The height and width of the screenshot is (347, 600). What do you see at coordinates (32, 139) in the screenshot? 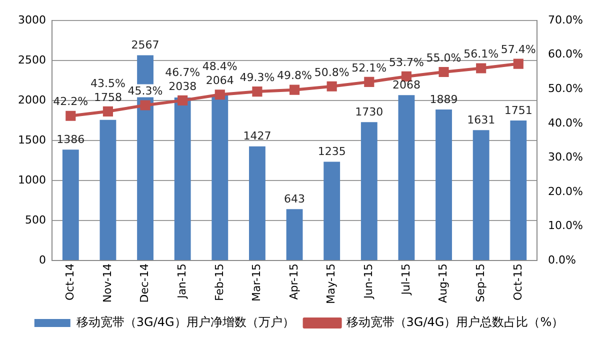
I see `y-tick-label: 1500` at bounding box center [32, 139].